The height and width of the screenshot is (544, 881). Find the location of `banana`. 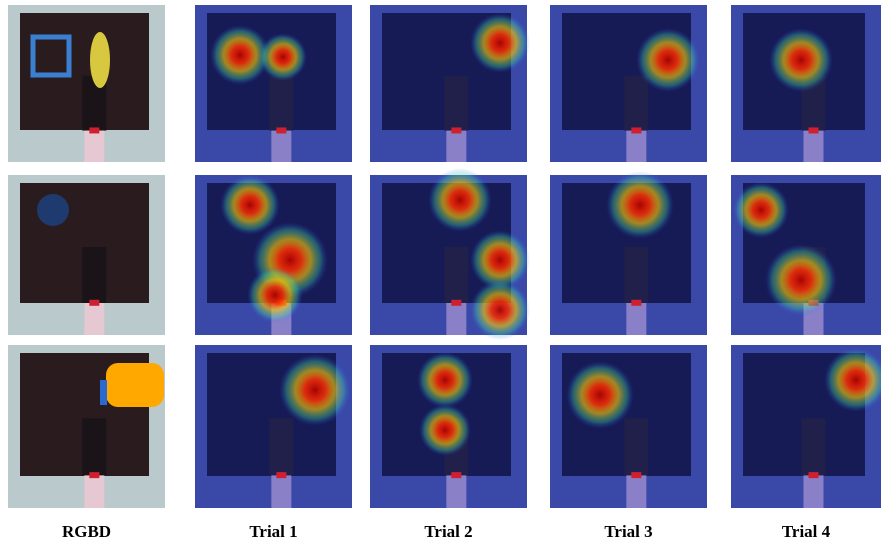

banana is located at coordinates (100, 60).